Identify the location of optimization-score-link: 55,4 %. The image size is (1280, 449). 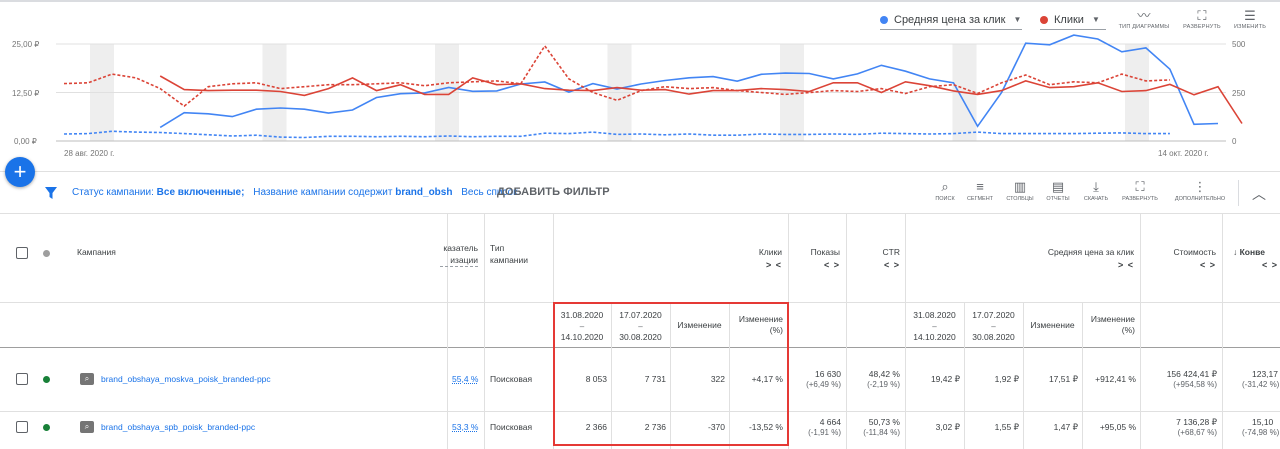
(465, 379).